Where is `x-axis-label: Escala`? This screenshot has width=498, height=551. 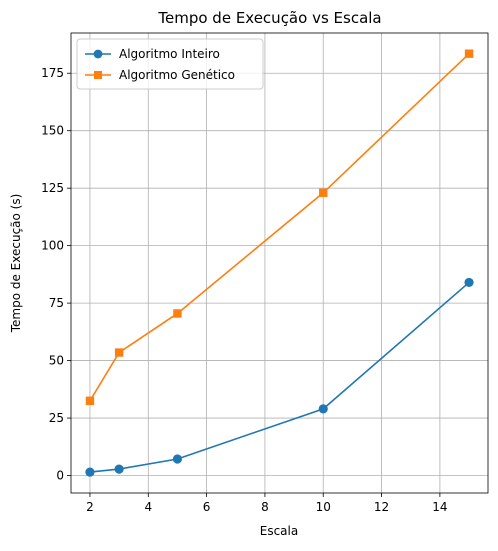 x-axis-label: Escala is located at coordinates (279, 531).